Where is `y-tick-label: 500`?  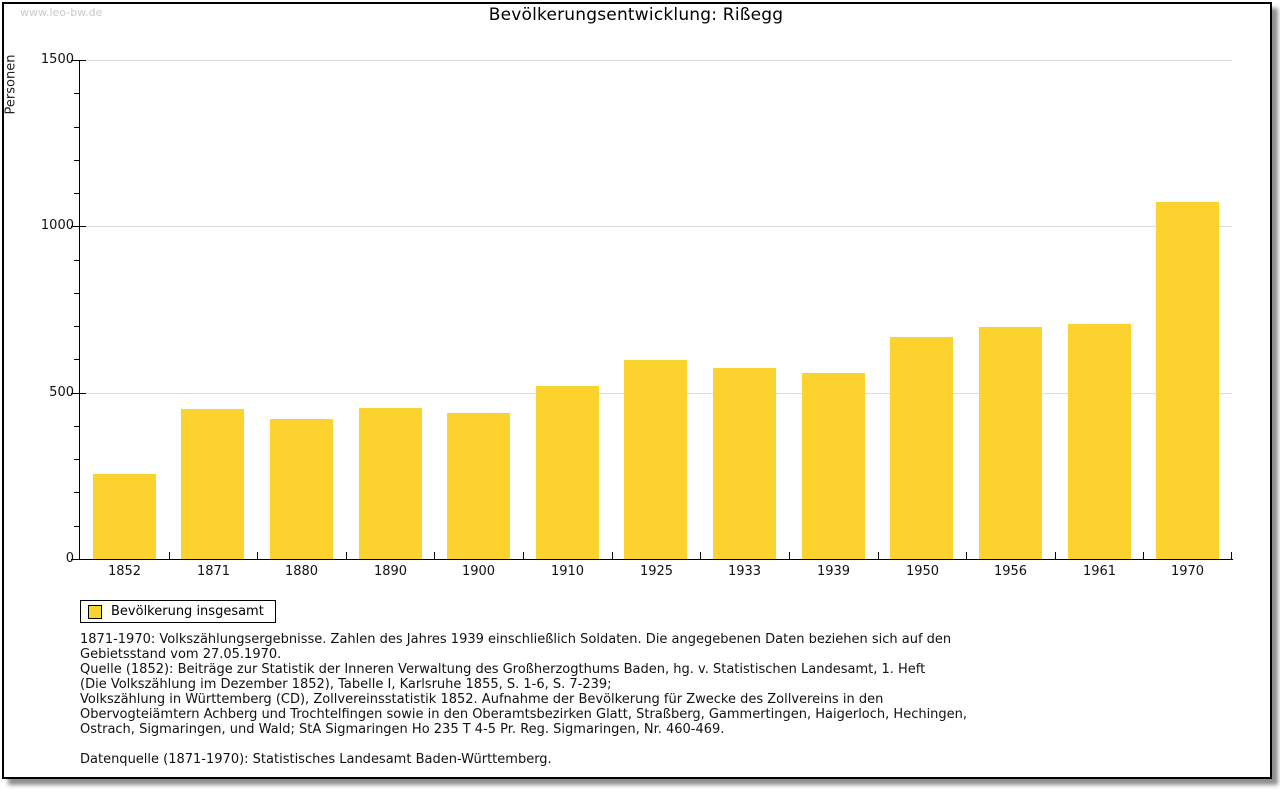
y-tick-label: 500 is located at coordinates (61, 392).